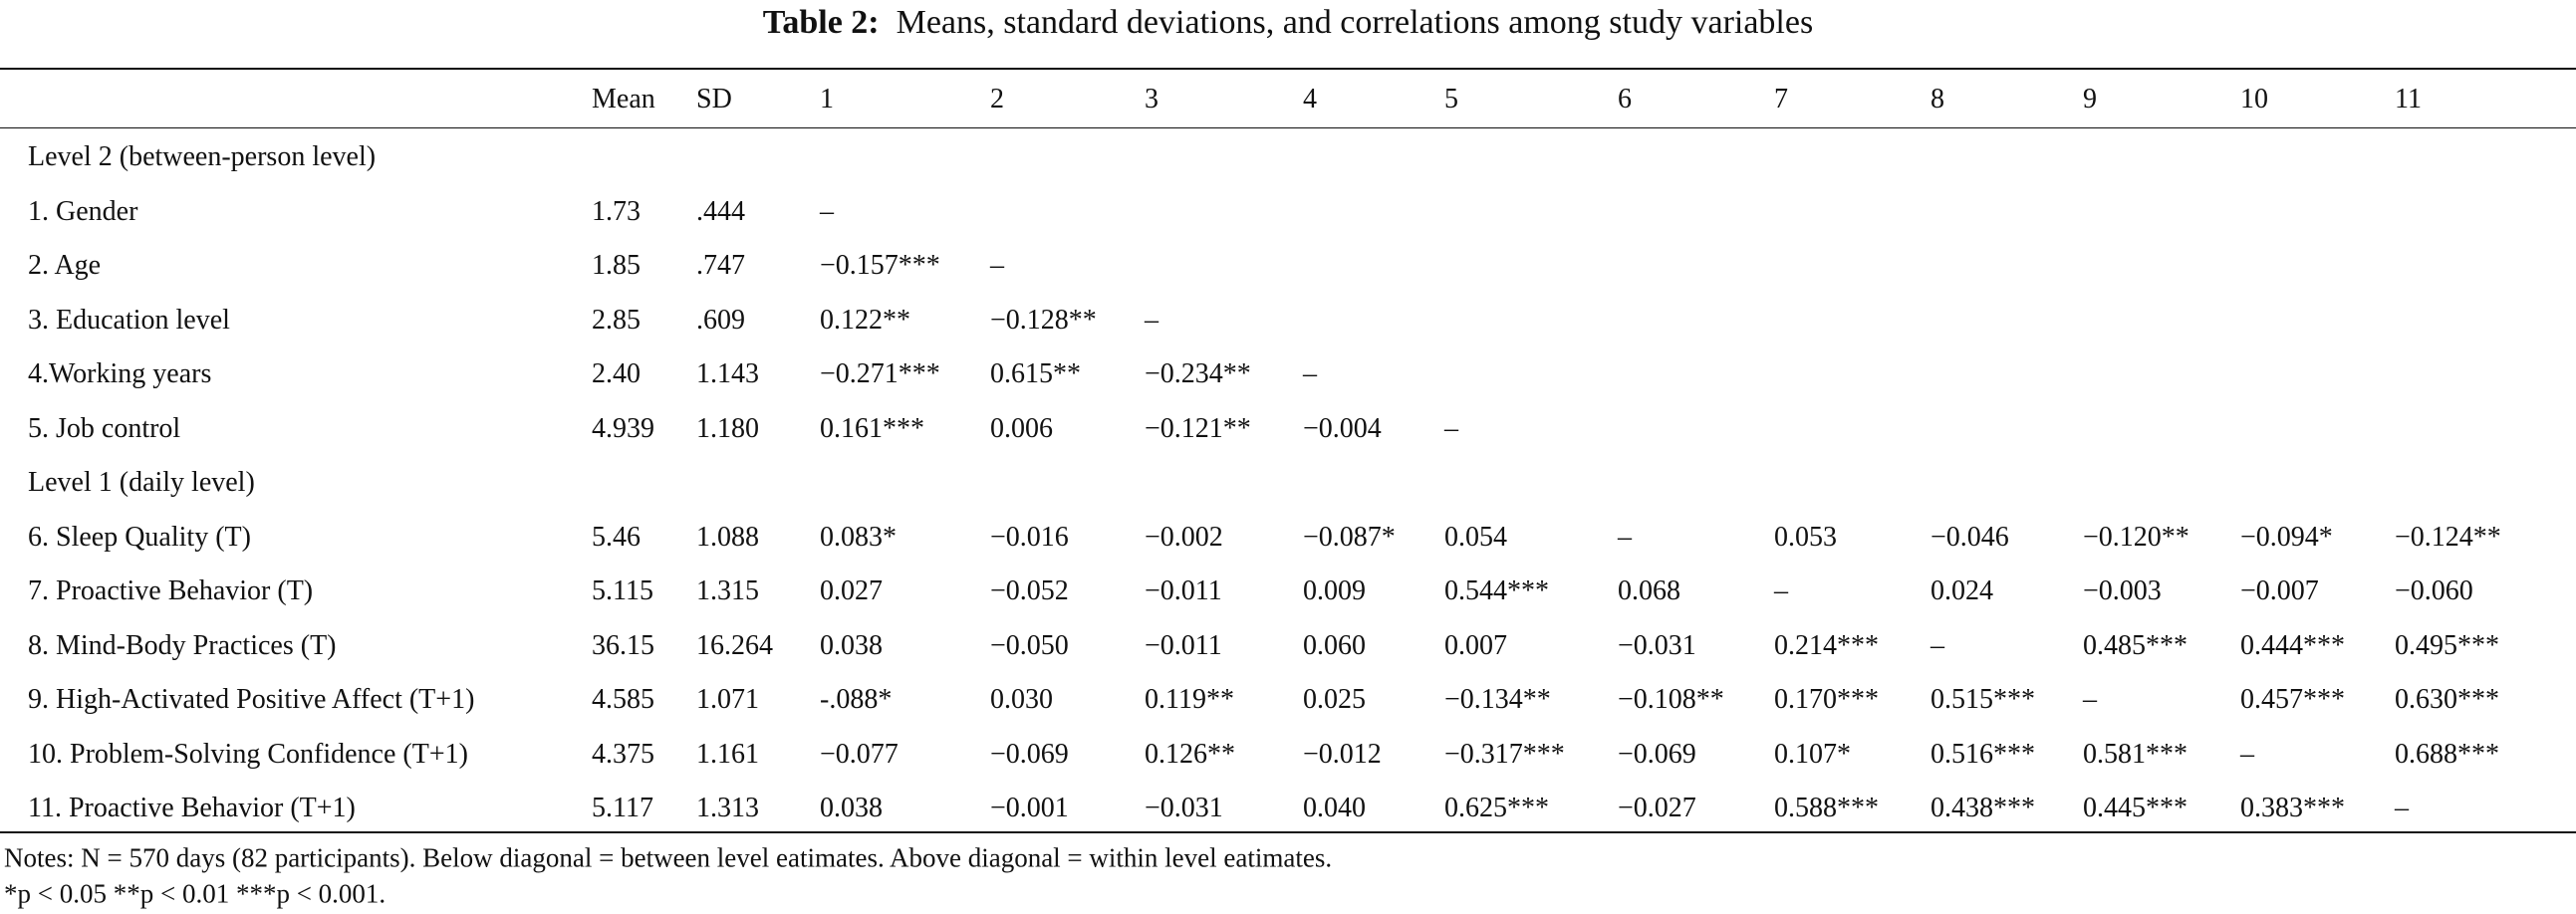 This screenshot has width=2576, height=914. Describe the element at coordinates (720, 265) in the screenshot. I see `cell: .747` at that location.